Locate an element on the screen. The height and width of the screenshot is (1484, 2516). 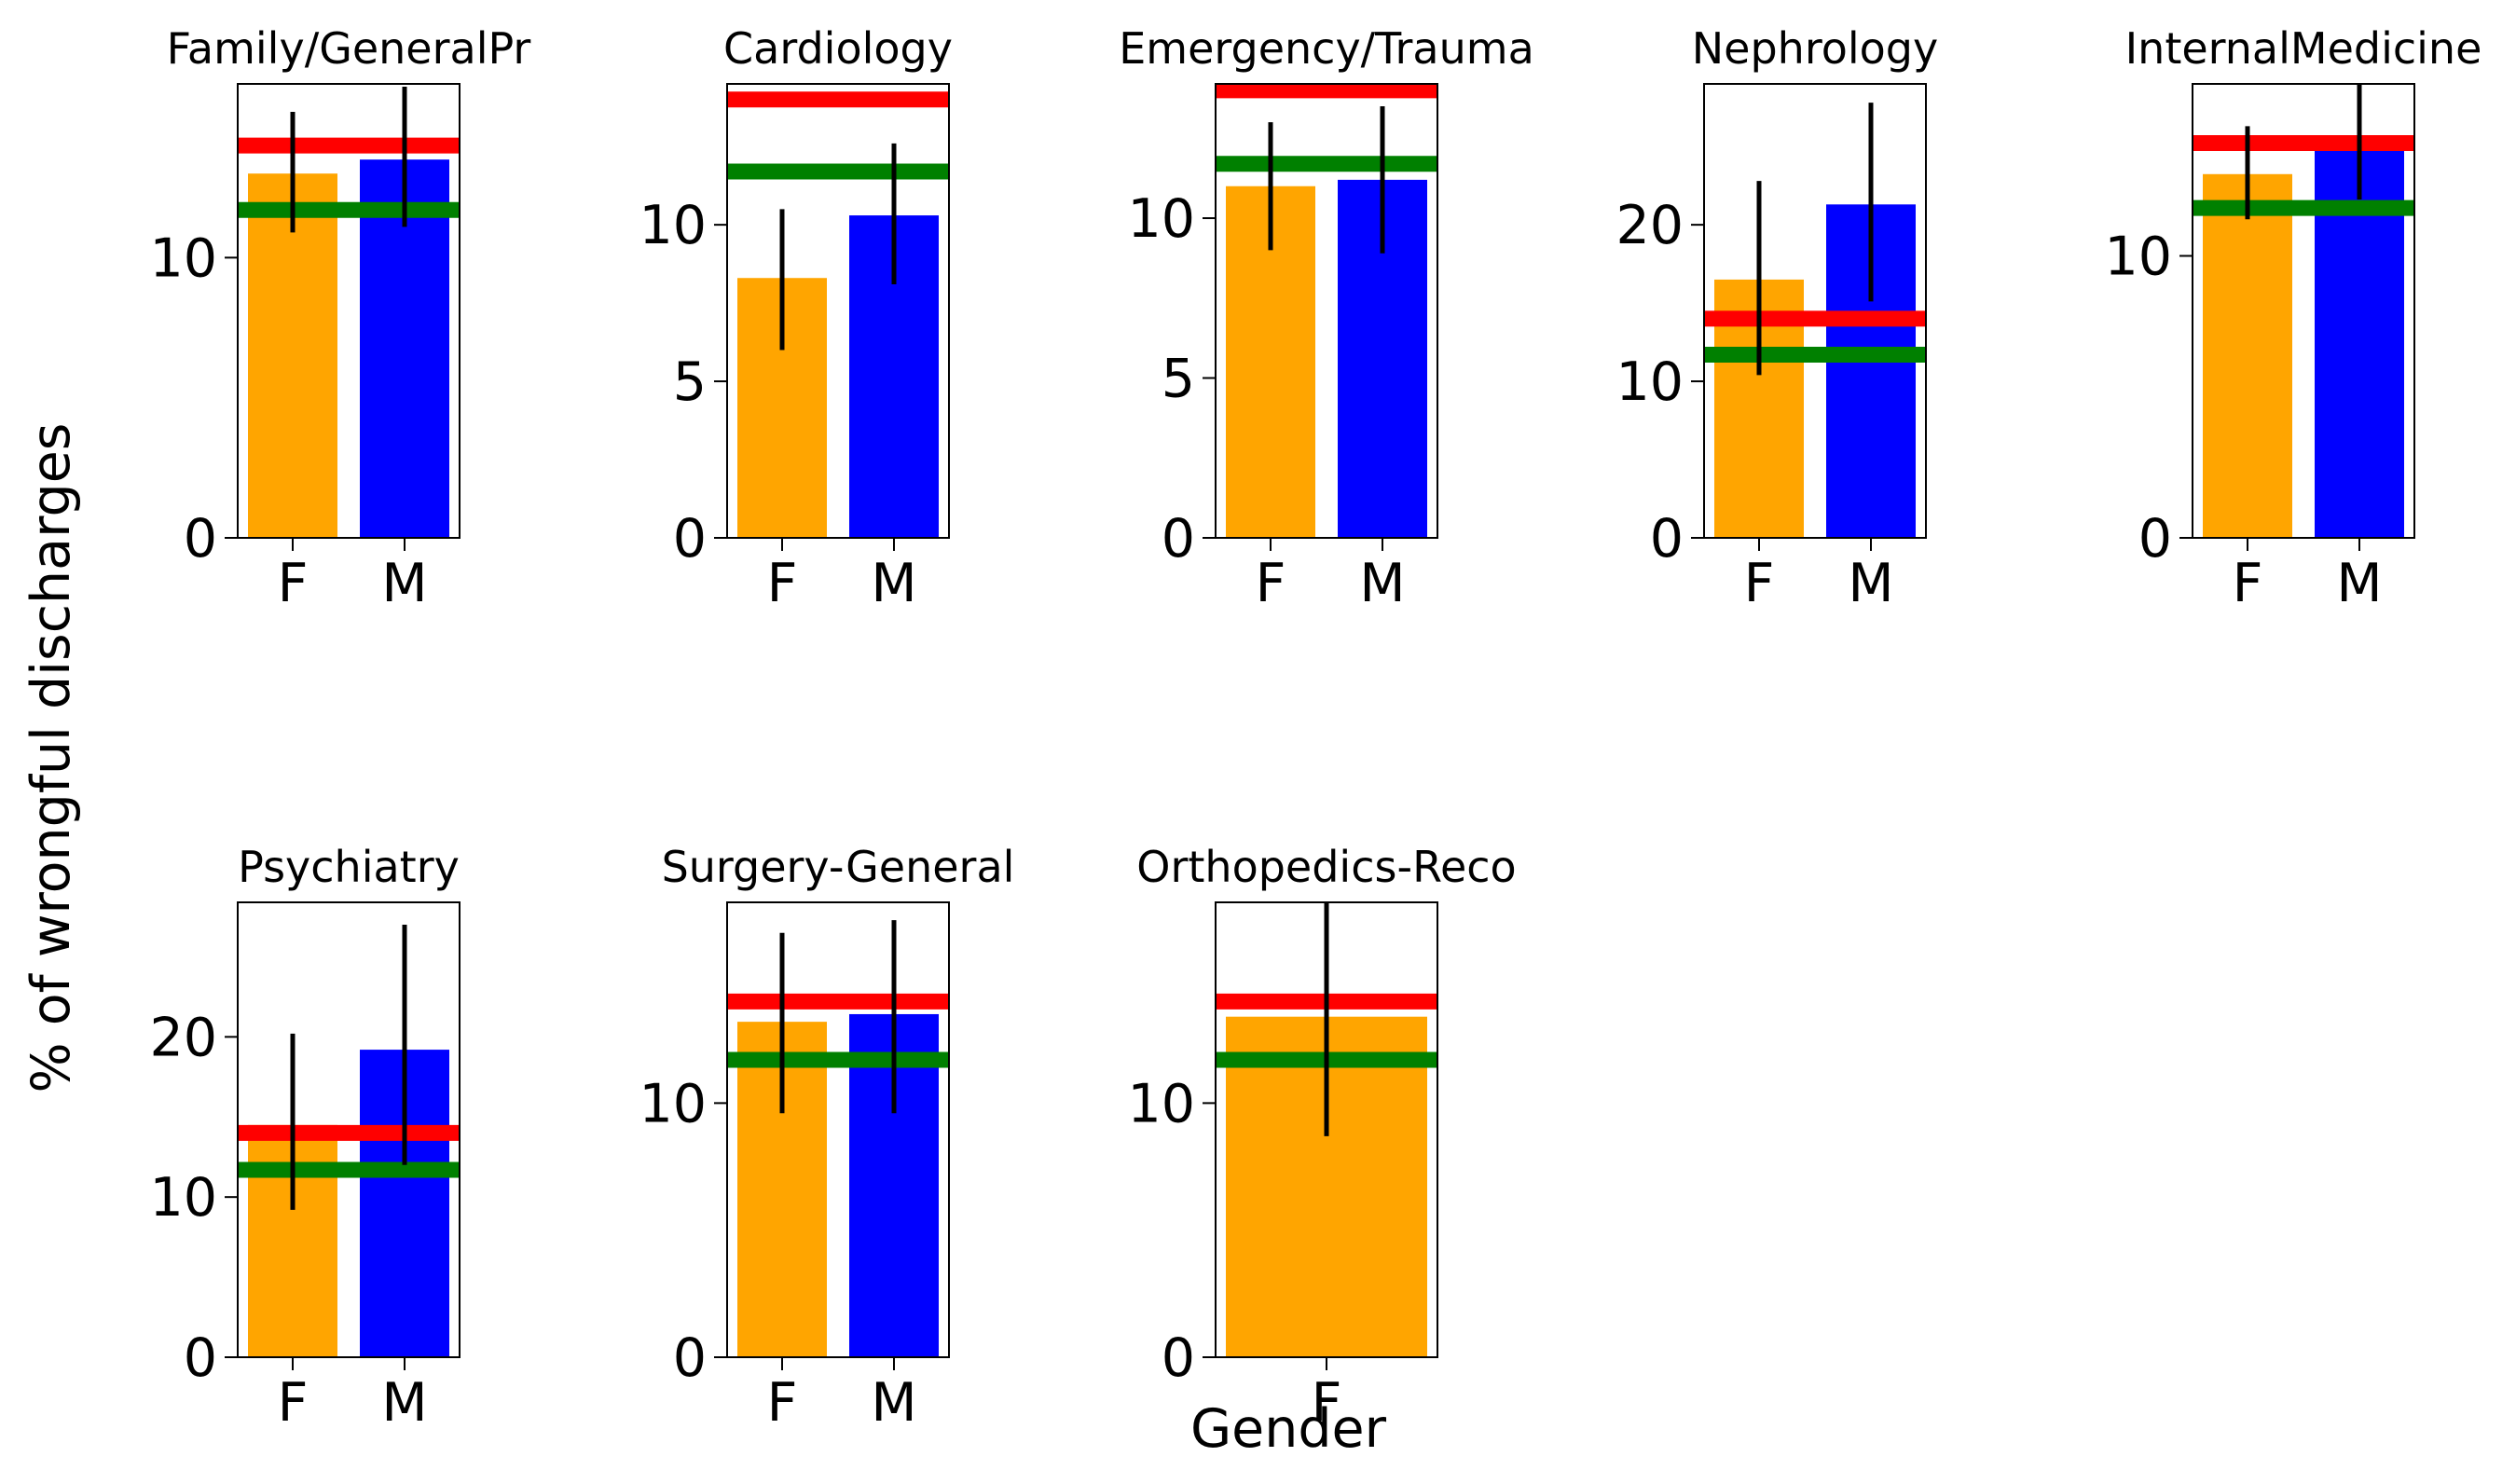
panel-4: Nephrology 0 10 20 F M is located at coordinates (1776, 318).